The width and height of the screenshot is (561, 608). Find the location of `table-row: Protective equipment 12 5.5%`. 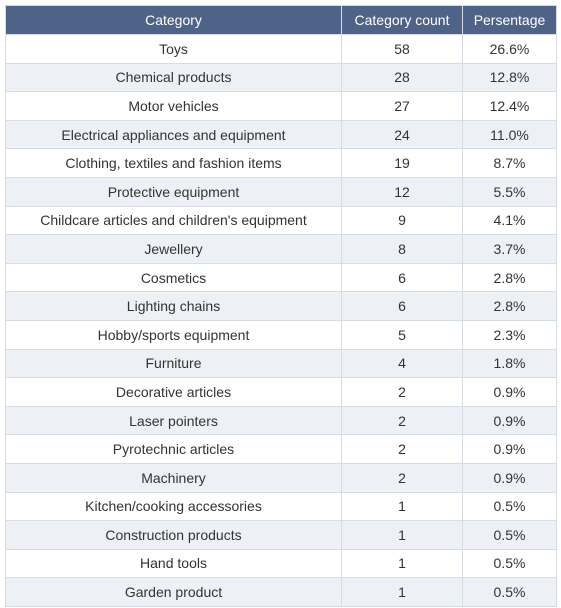

table-row: Protective equipment 12 5.5% is located at coordinates (281, 191).